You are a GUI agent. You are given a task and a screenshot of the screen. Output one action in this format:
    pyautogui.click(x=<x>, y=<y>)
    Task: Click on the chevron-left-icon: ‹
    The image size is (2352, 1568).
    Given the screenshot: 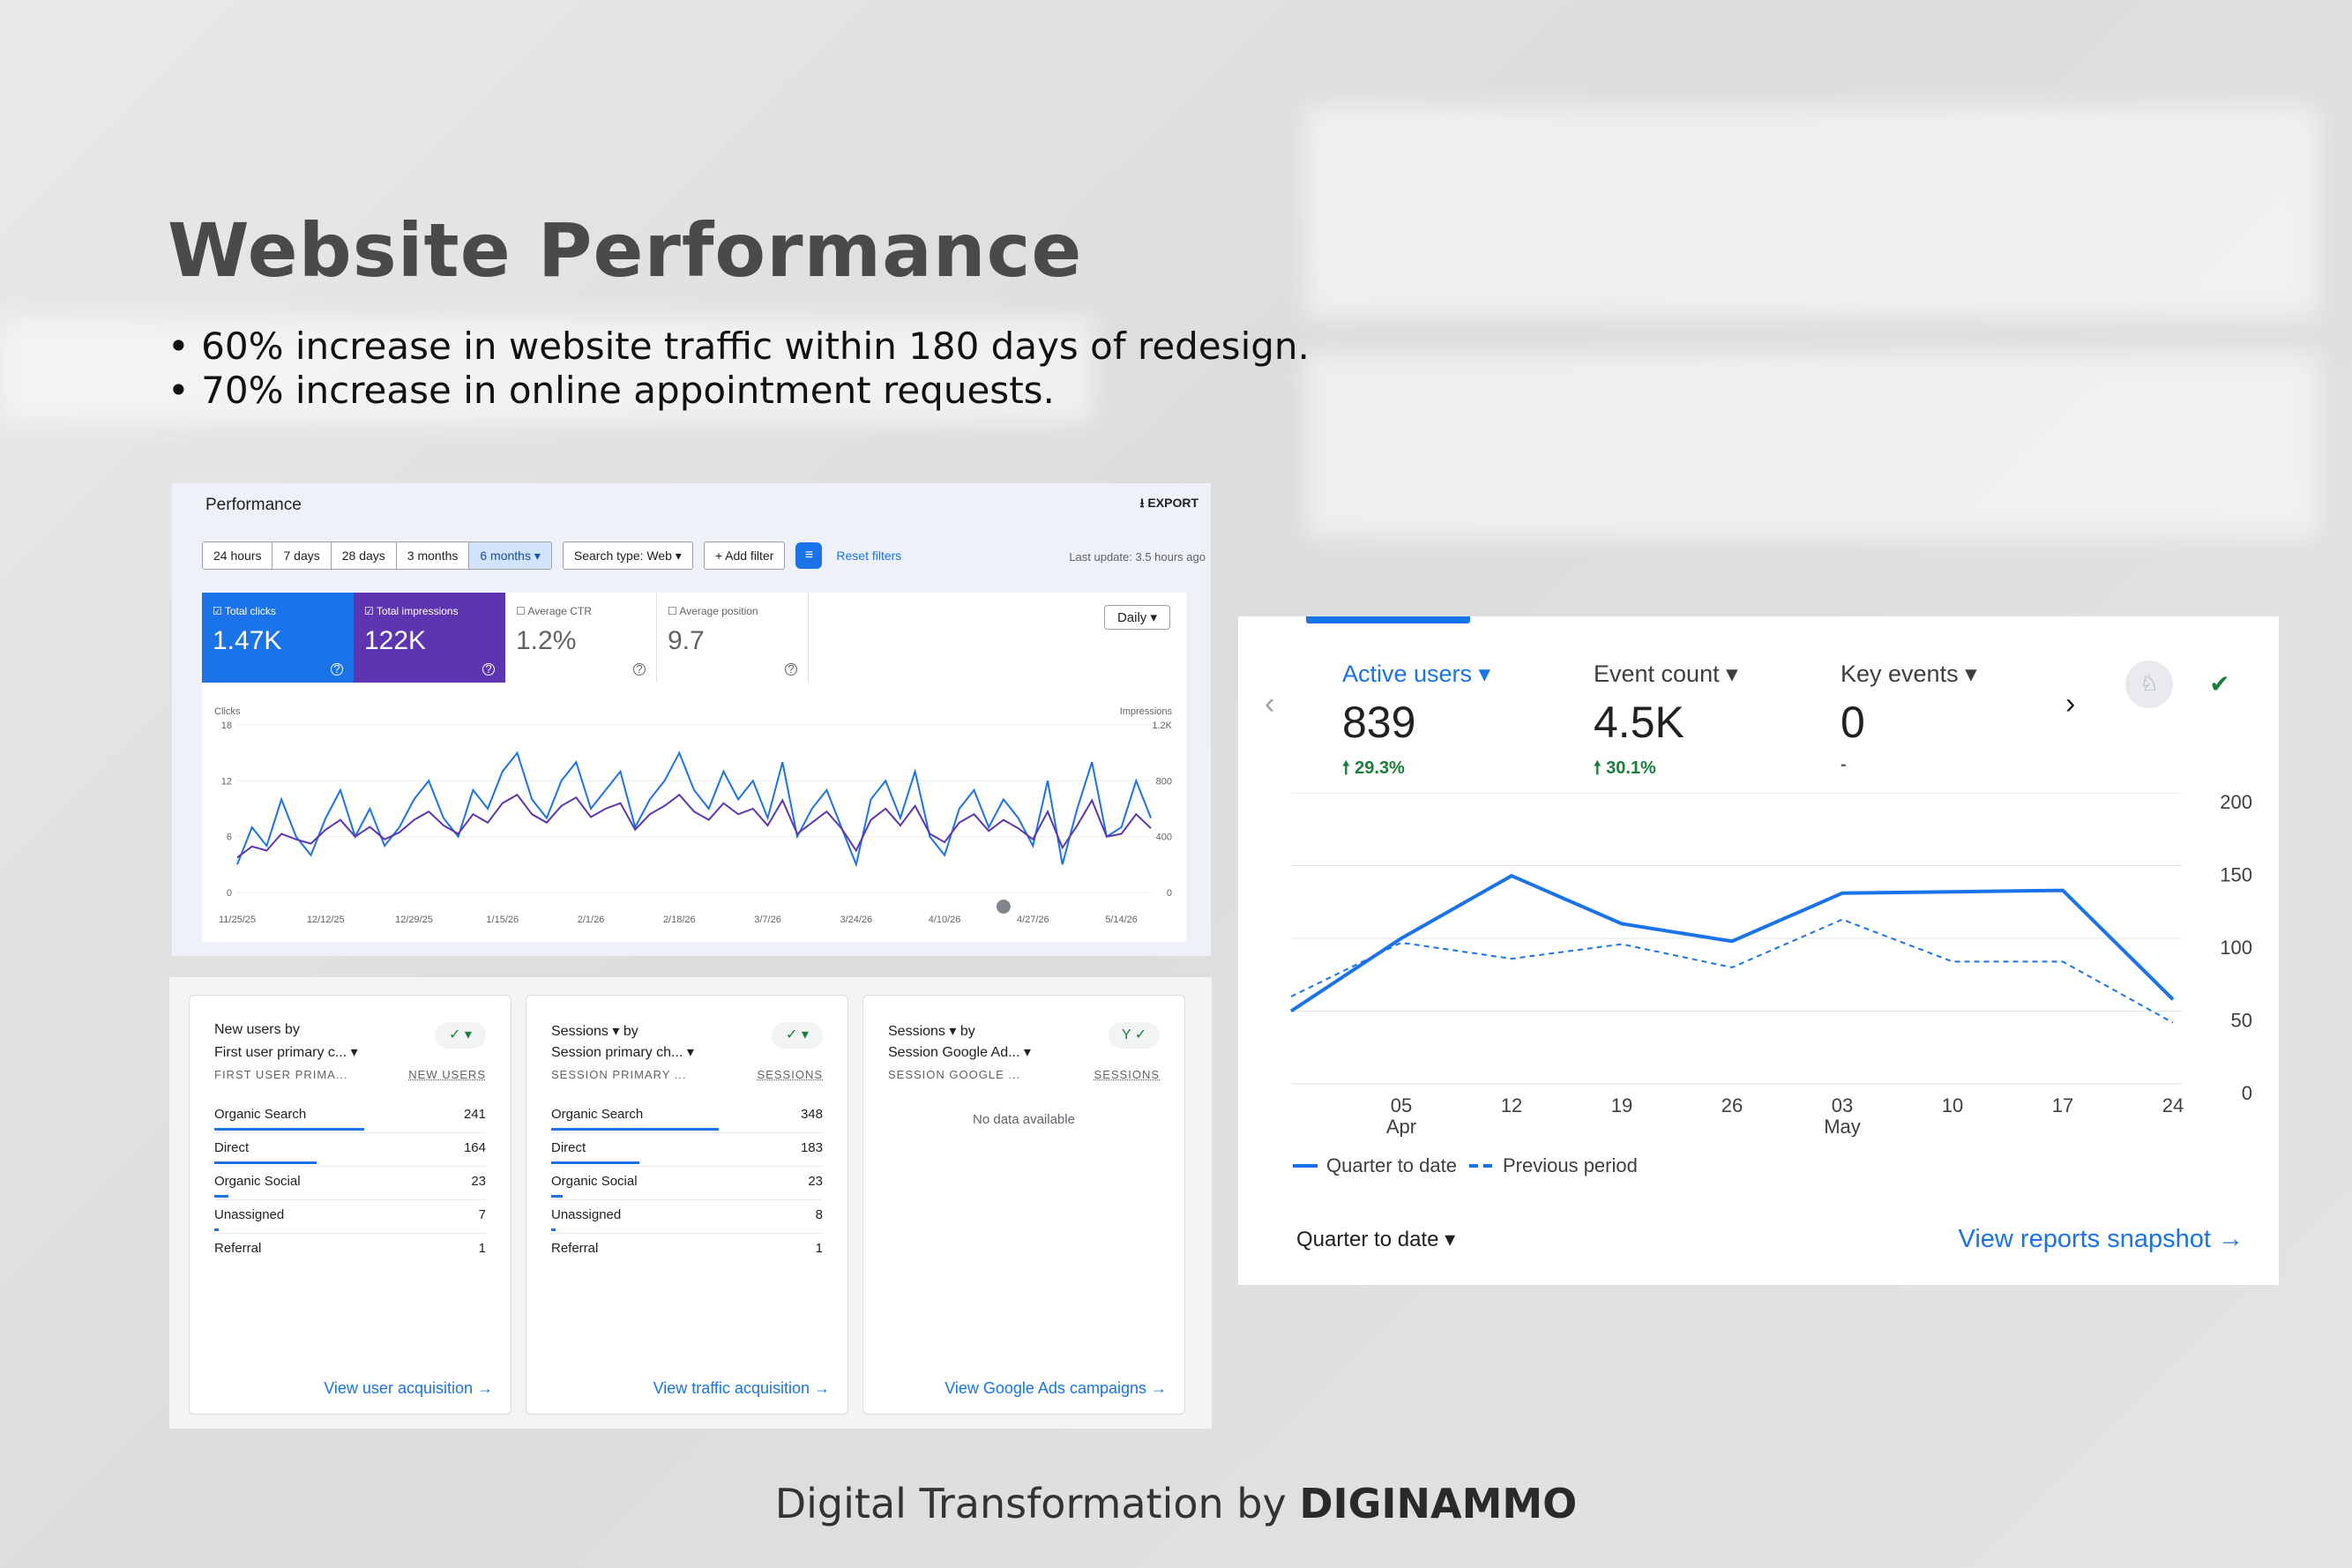 What is the action you would take?
    pyautogui.click(x=1270, y=704)
    